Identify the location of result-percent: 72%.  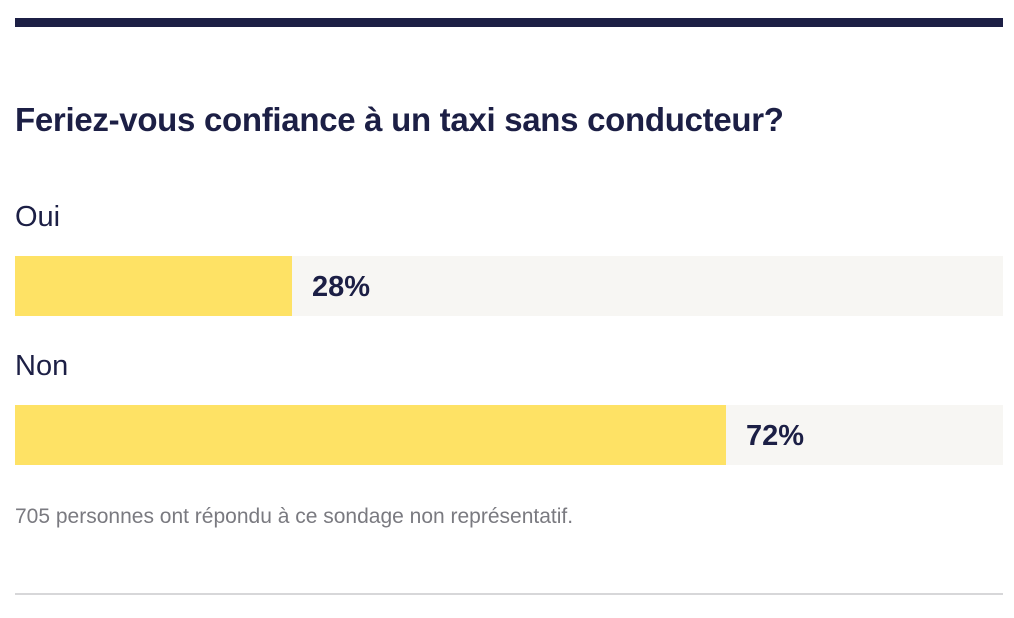
(775, 436).